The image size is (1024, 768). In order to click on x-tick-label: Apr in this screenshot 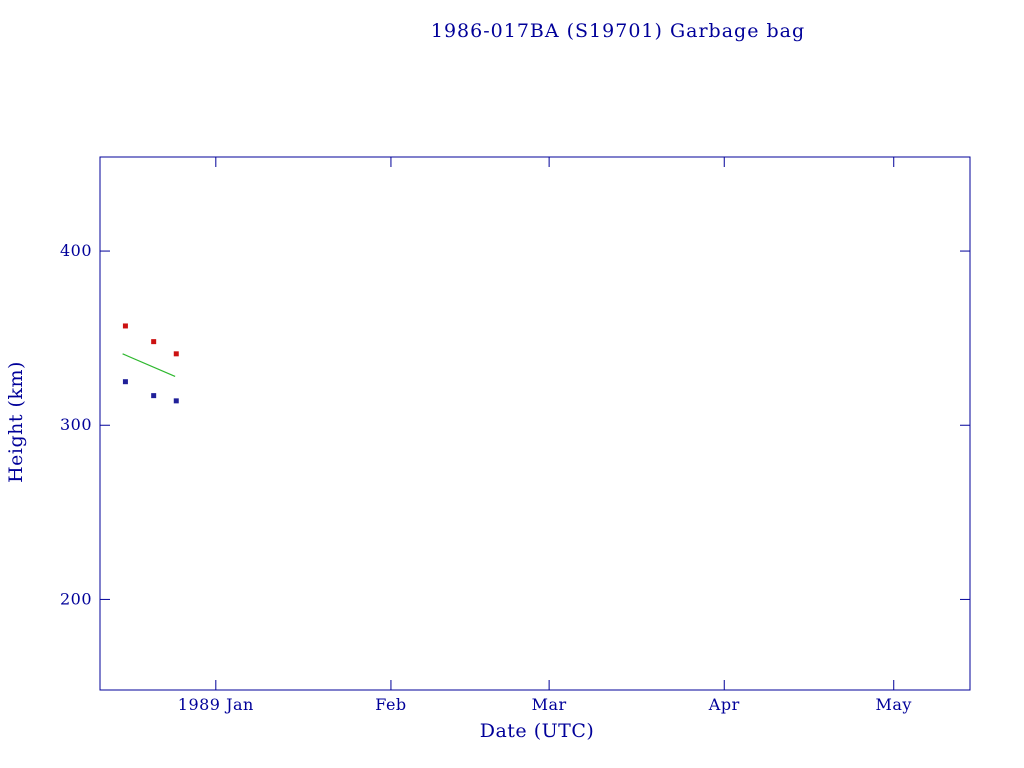, I will do `click(724, 704)`.